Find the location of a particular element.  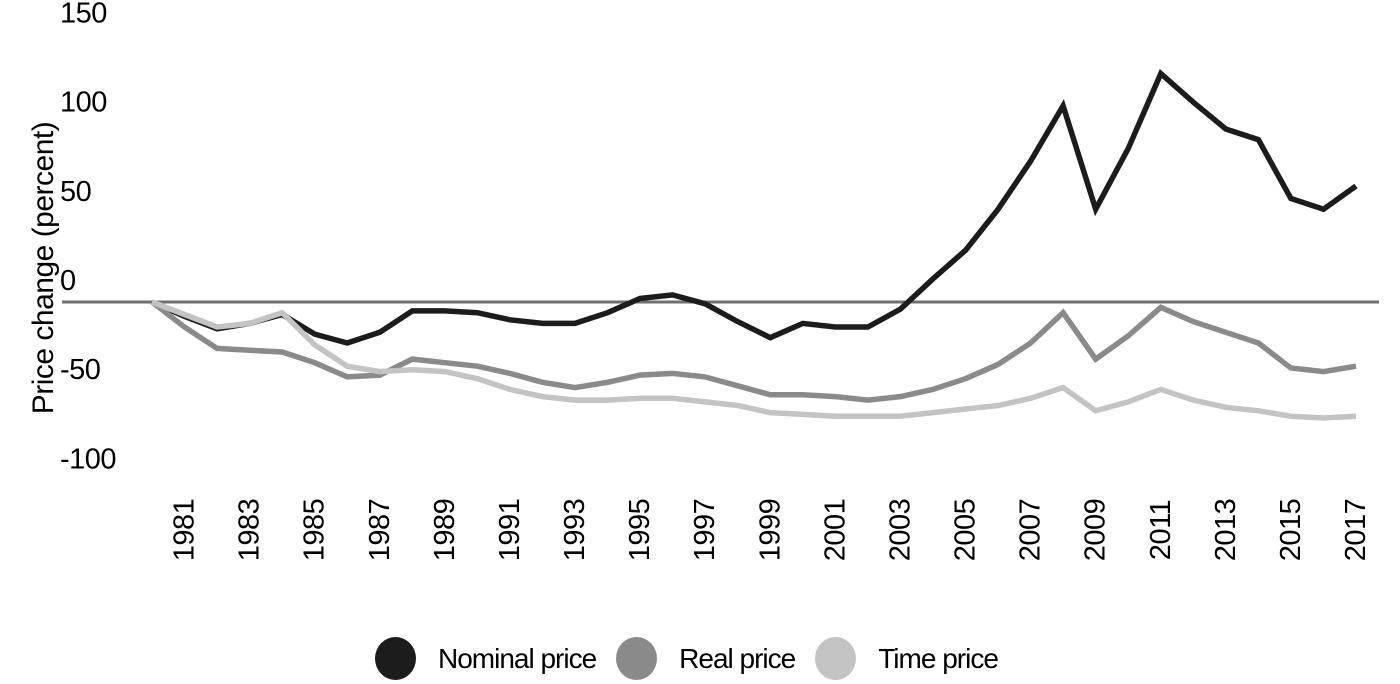

chart-legend: Nominal price Real price Time price is located at coordinates (687, 658).